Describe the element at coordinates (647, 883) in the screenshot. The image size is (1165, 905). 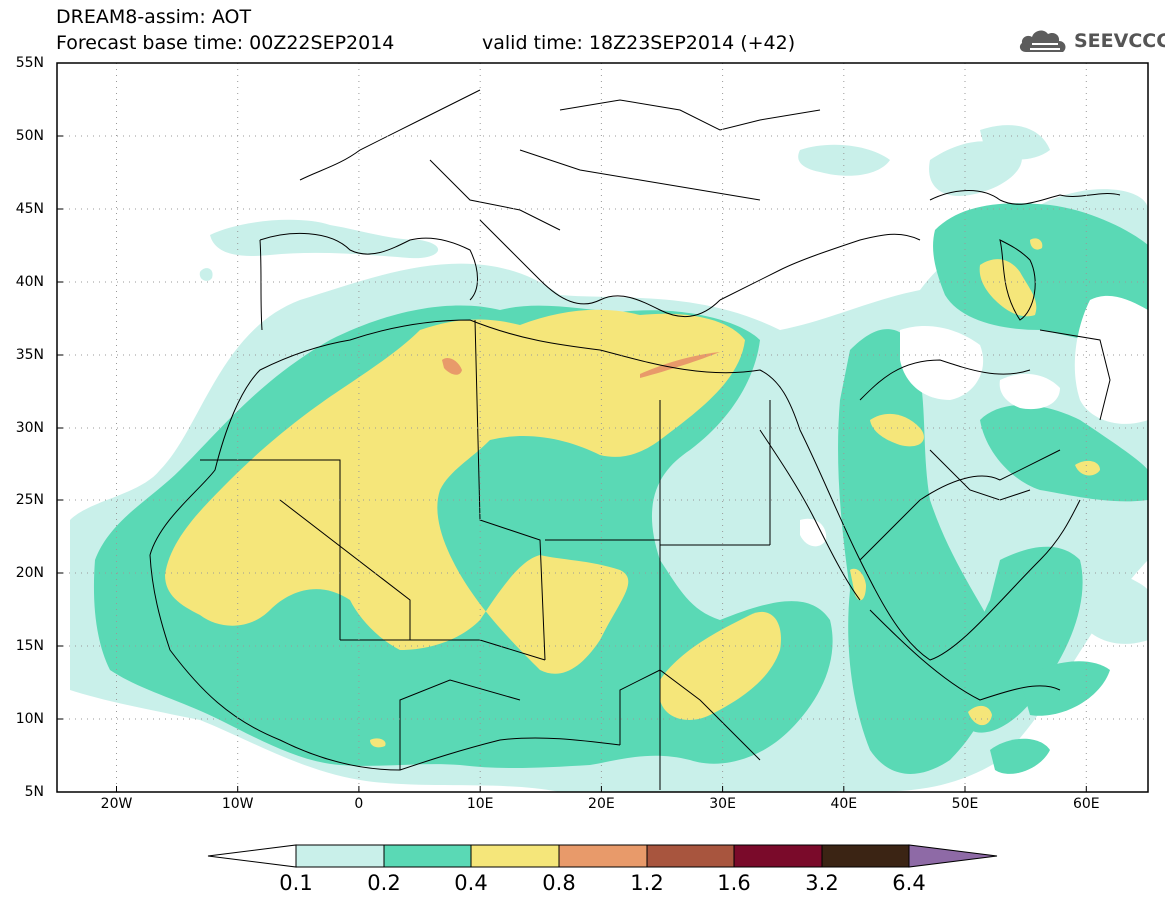
I see `colorbar-label-1.2: 1.2` at that location.